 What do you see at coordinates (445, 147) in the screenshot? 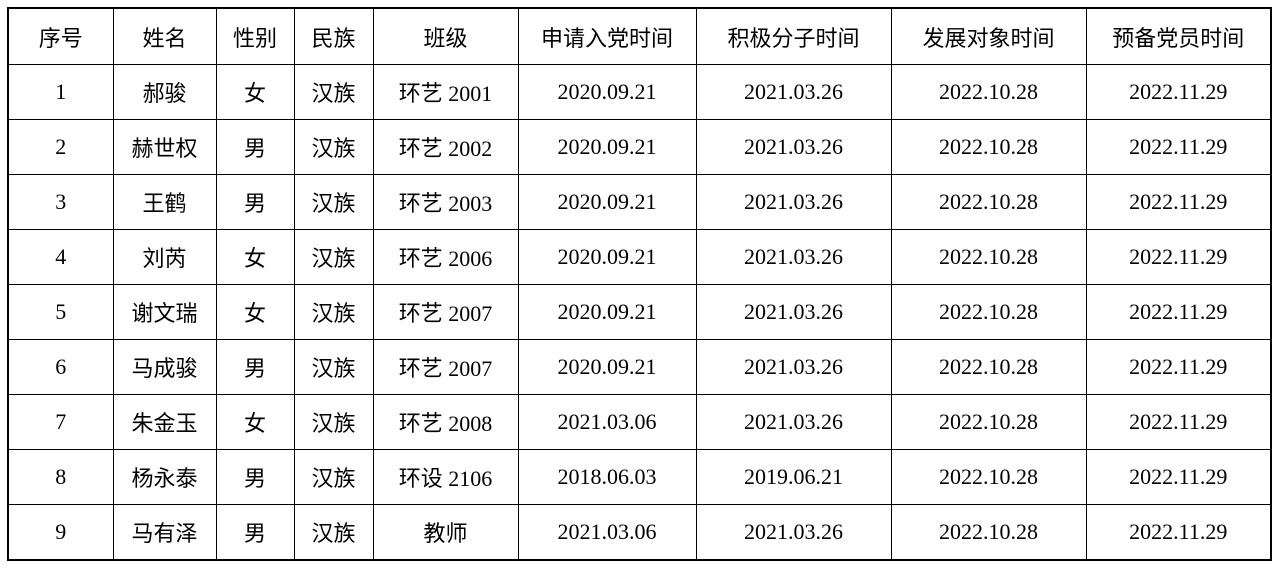
I see `table-cell: 环艺 2002` at bounding box center [445, 147].